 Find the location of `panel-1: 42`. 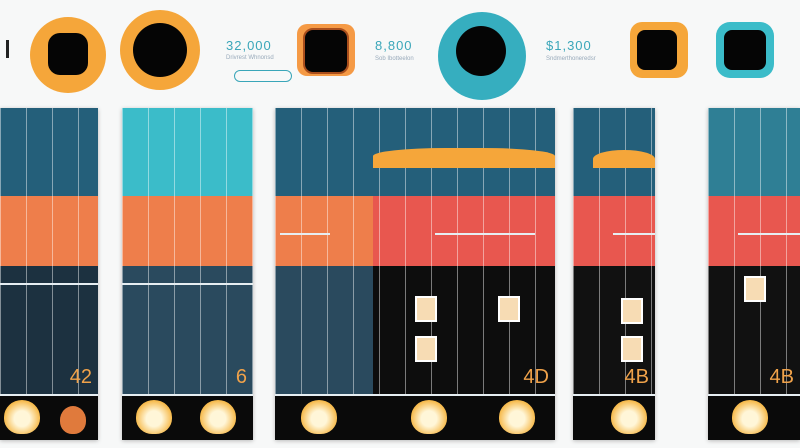

panel-1: 42 is located at coordinates (49, 274).